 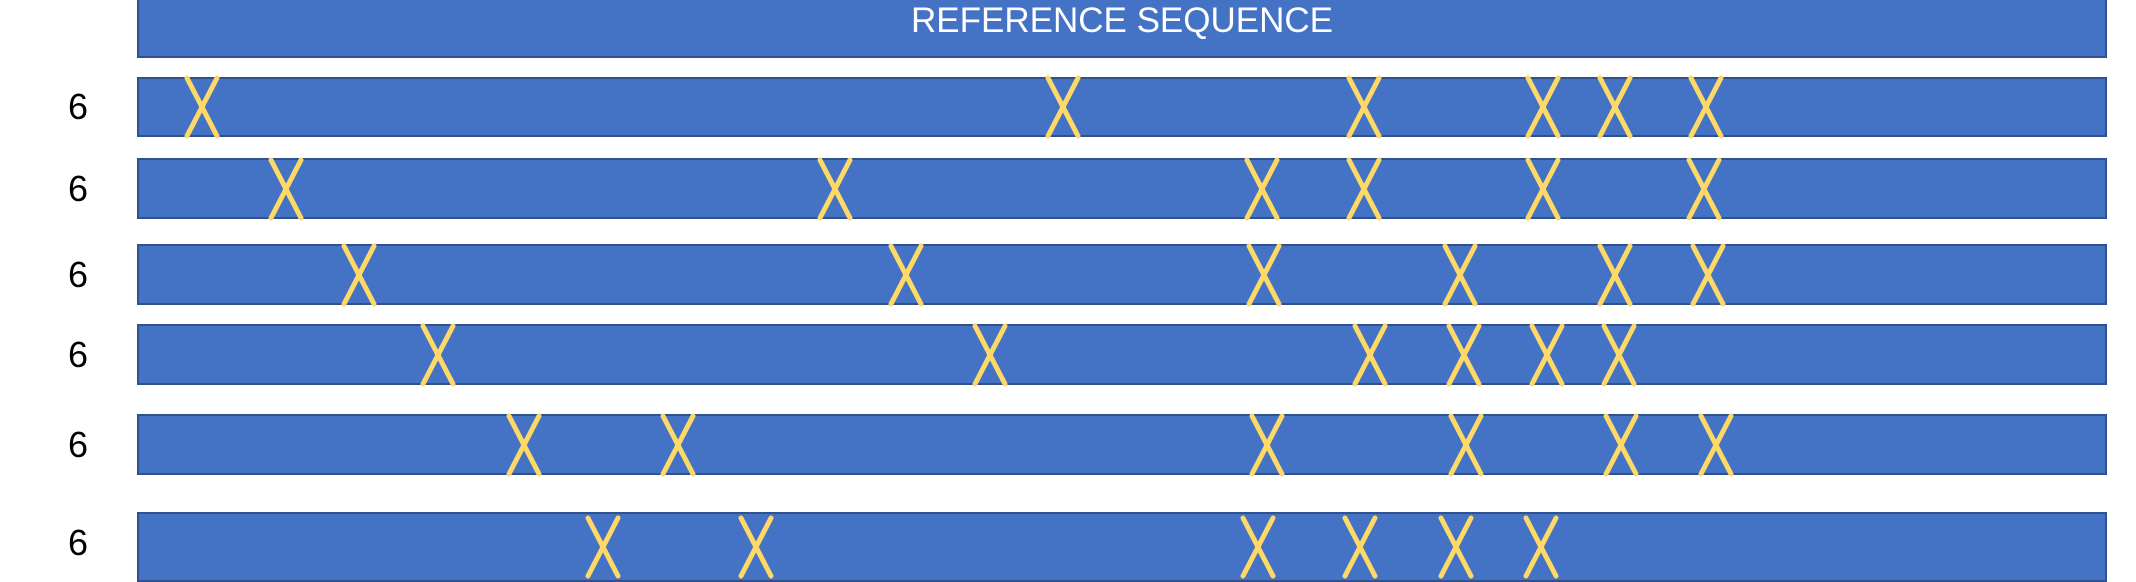 I want to click on reference-sequence-label: REFERENCE SEQUENCE, so click(x=1122, y=20).